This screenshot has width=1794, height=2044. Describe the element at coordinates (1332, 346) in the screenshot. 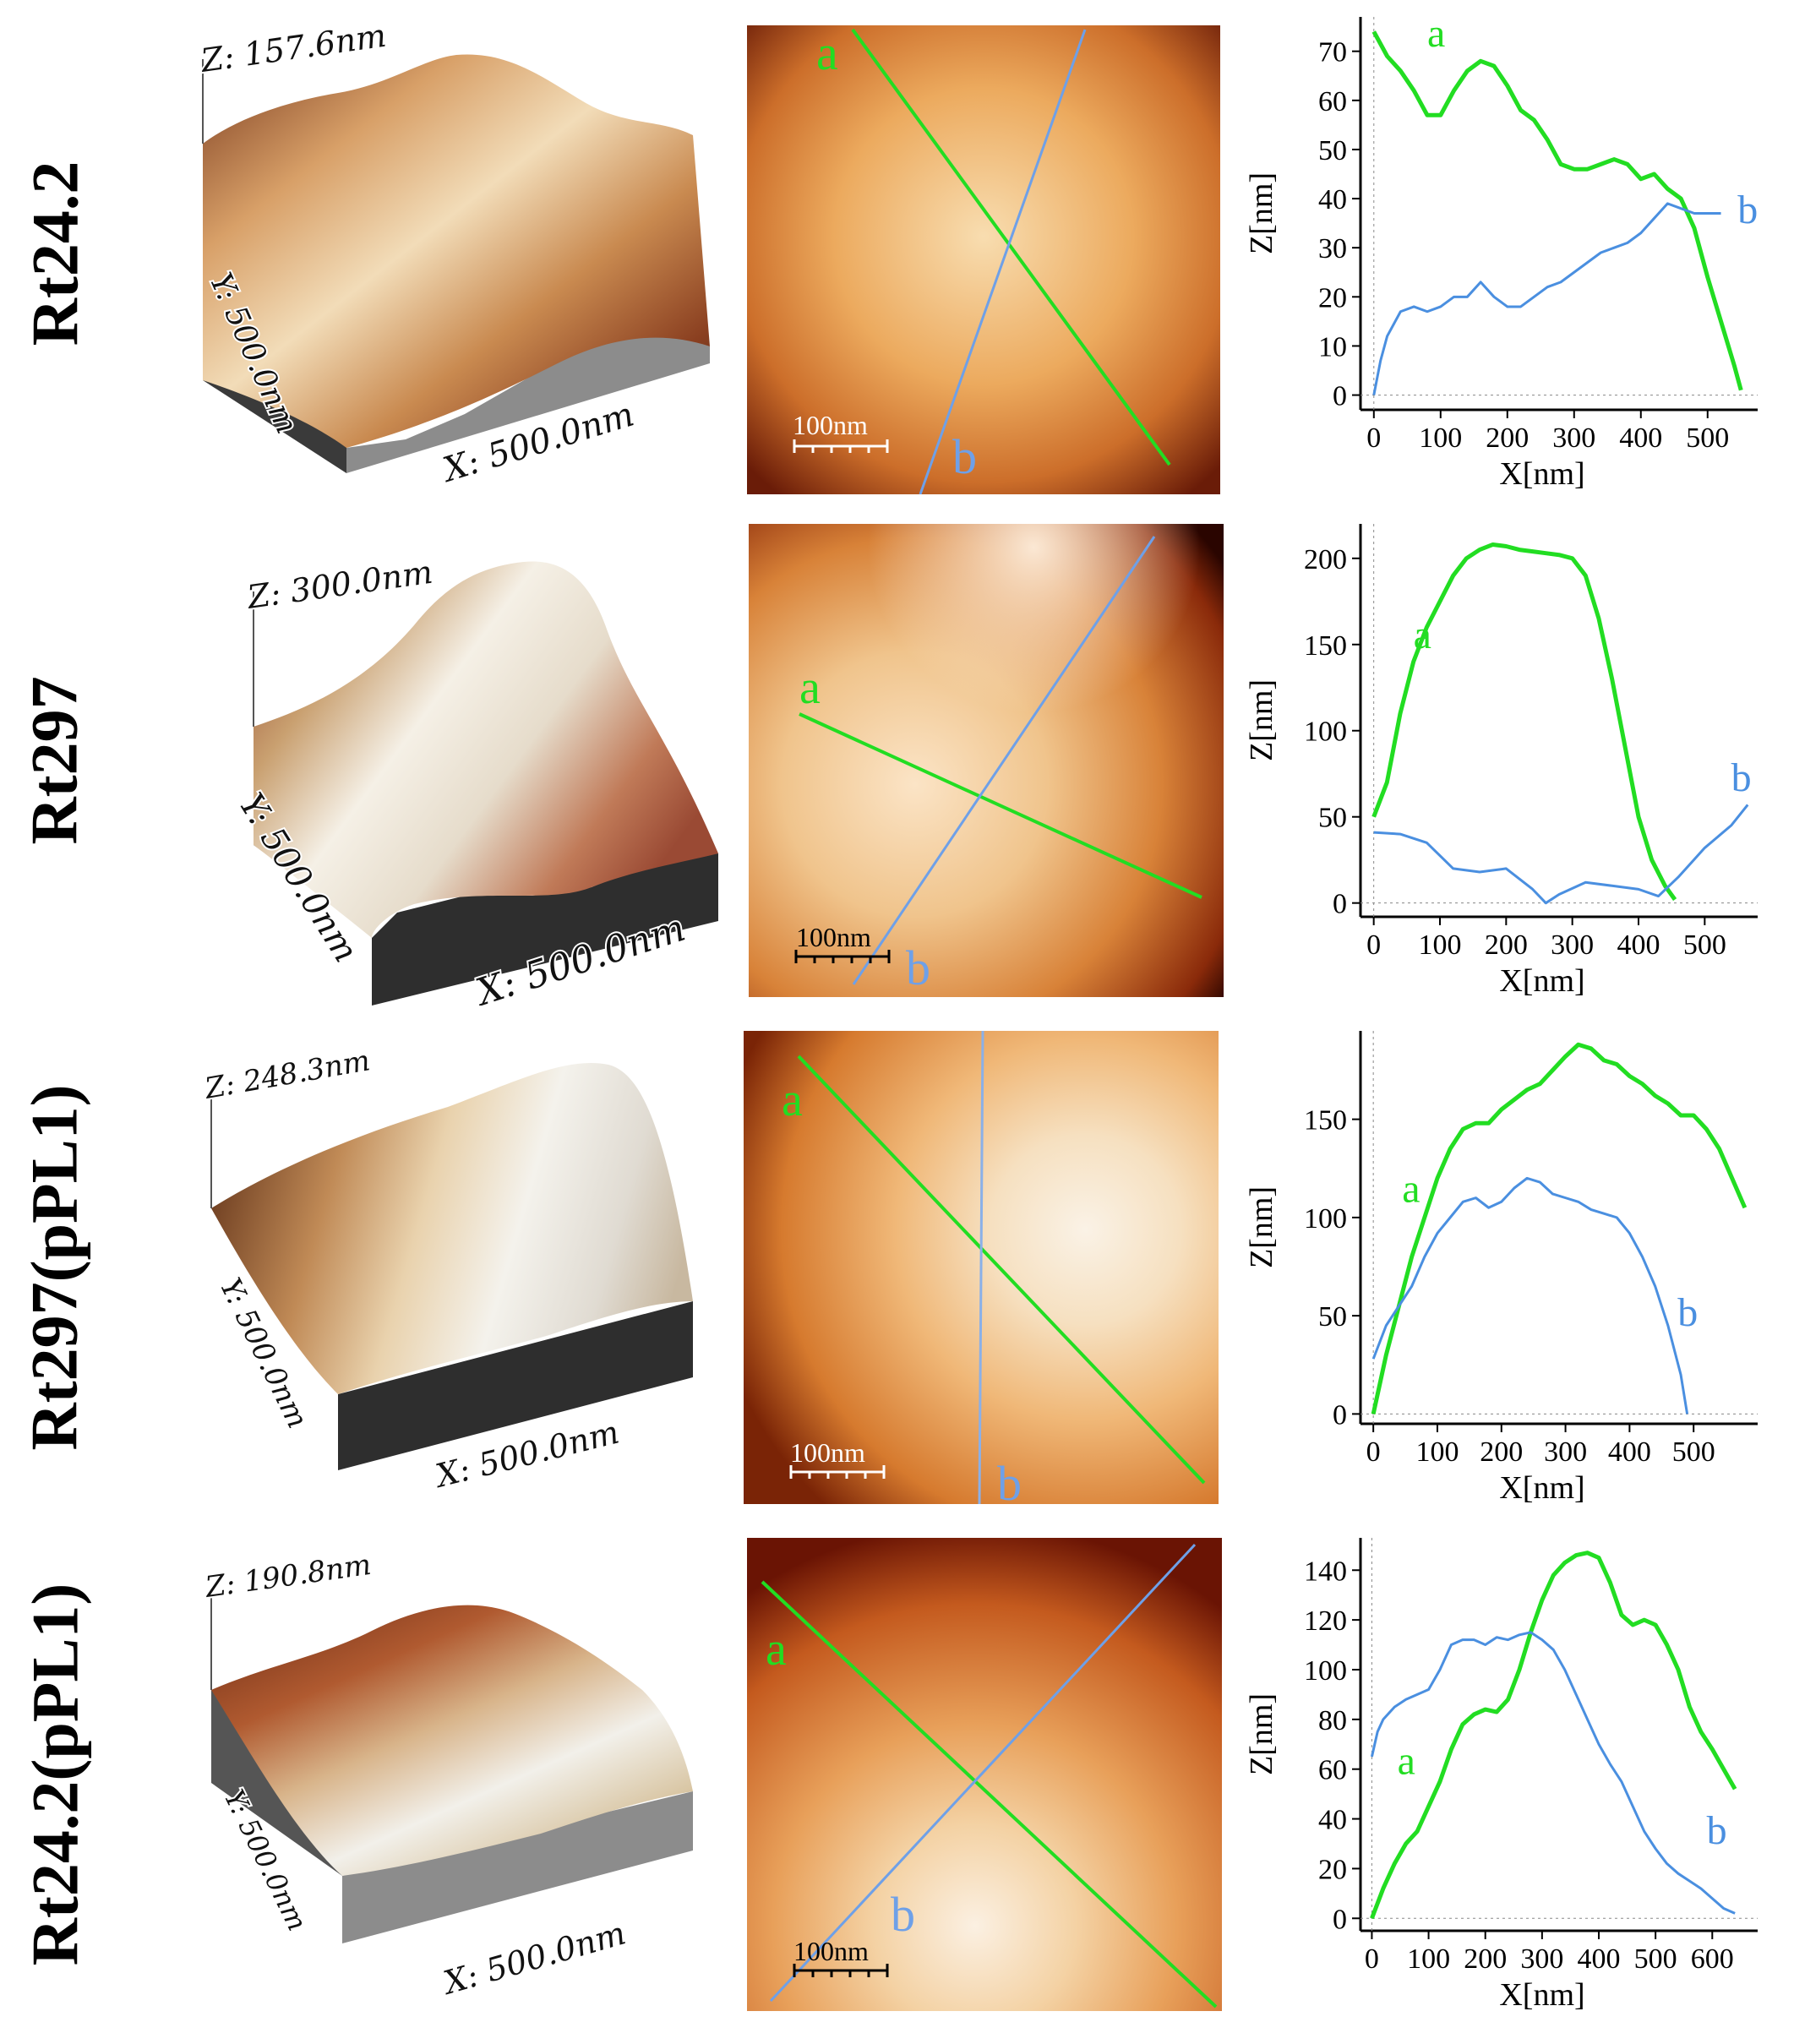

I see `y-tick-label: 10` at that location.